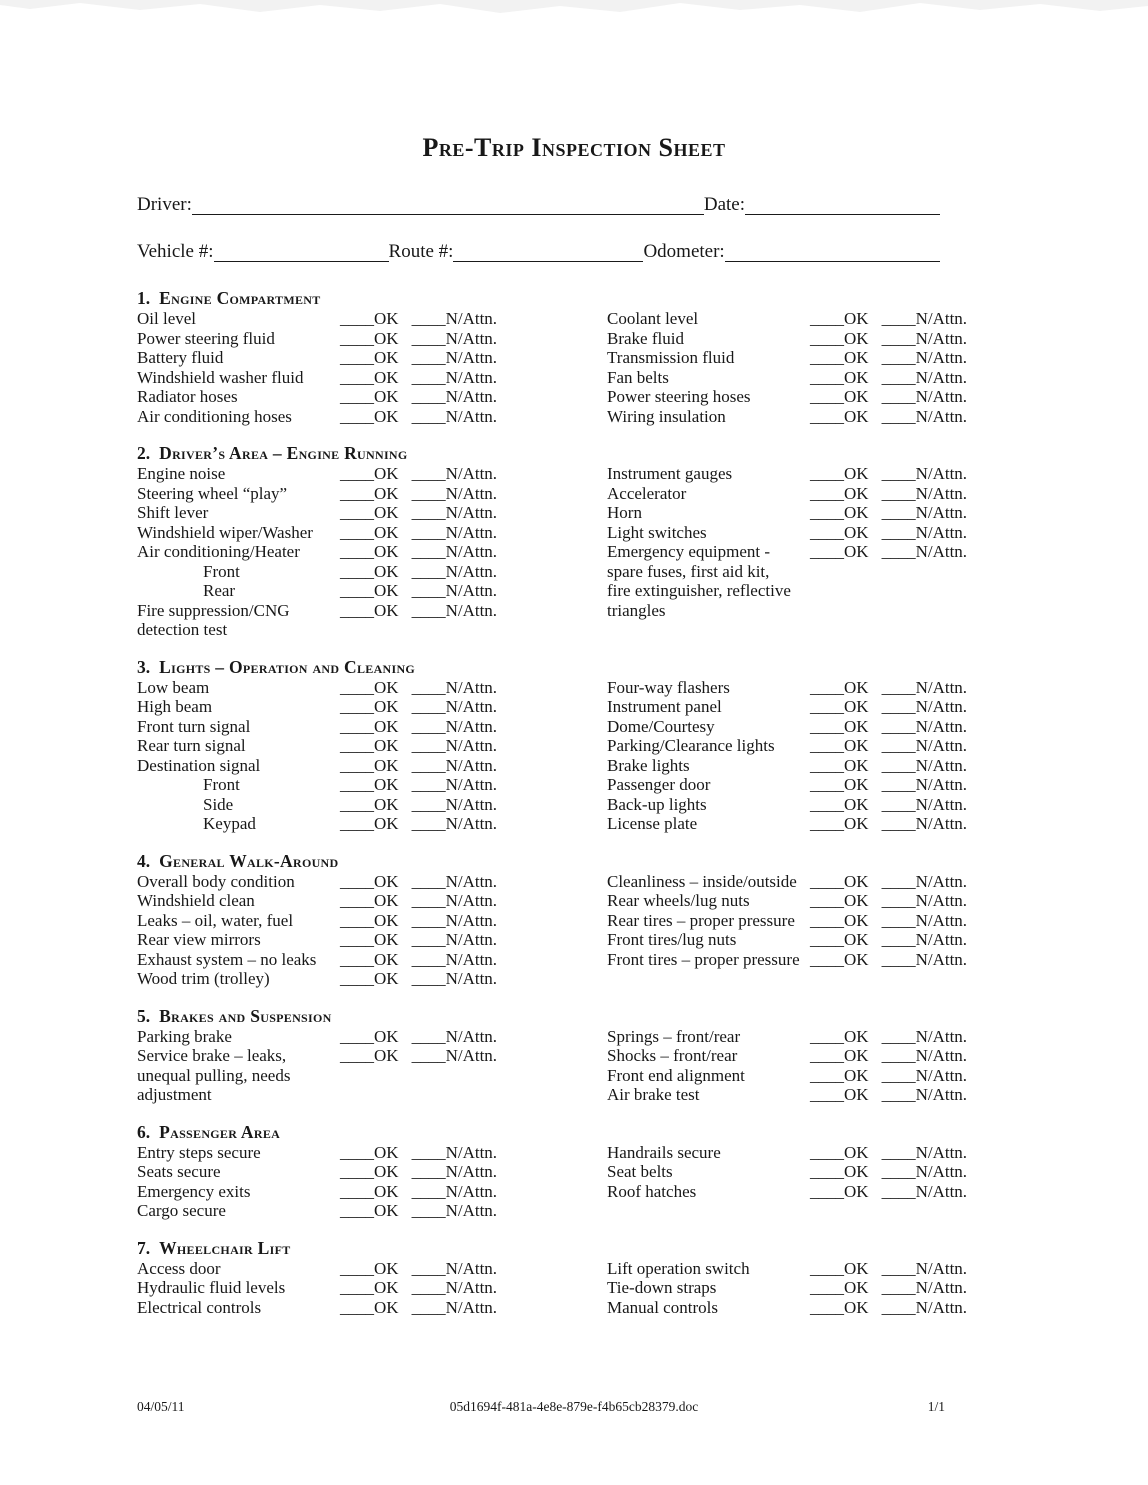 The image size is (1148, 1485). What do you see at coordinates (557, 1211) in the screenshot?
I see `checklist-row: Cargo secure ____OK ____N/Attn.` at bounding box center [557, 1211].